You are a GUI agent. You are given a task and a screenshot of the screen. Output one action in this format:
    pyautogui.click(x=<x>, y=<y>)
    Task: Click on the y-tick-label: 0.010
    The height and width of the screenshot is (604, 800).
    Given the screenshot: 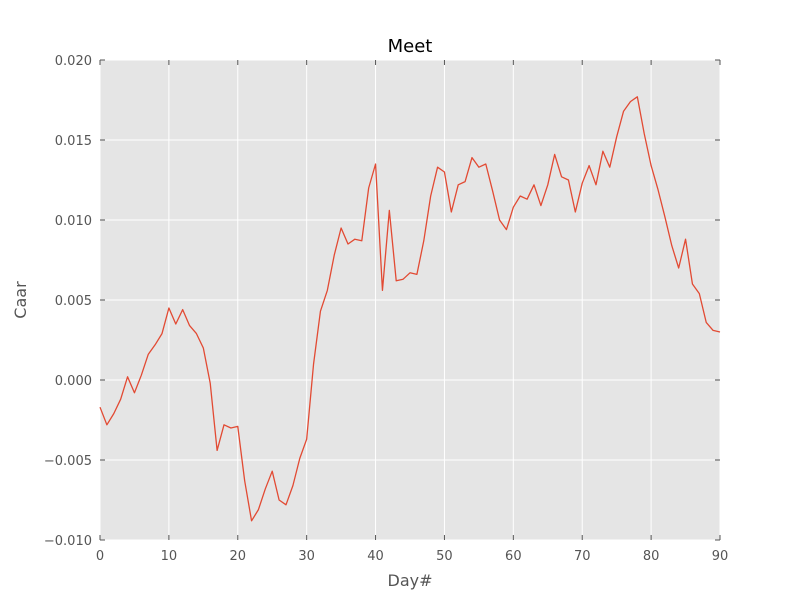 What is the action you would take?
    pyautogui.click(x=73, y=221)
    